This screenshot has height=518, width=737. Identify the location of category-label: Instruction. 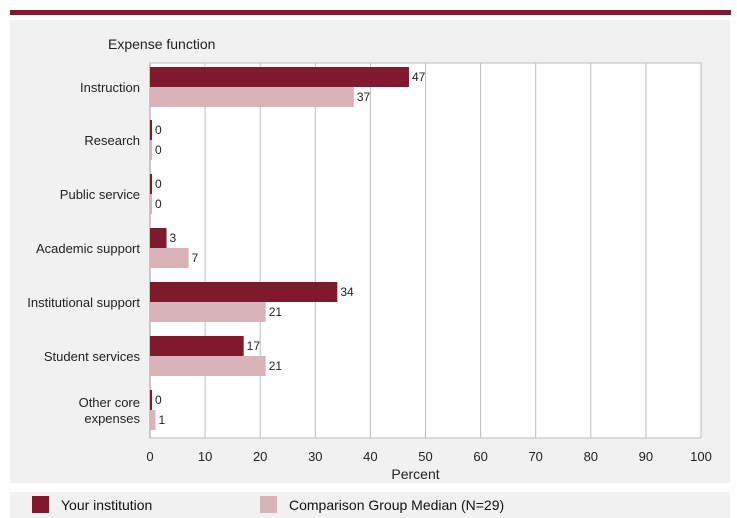
(110, 87).